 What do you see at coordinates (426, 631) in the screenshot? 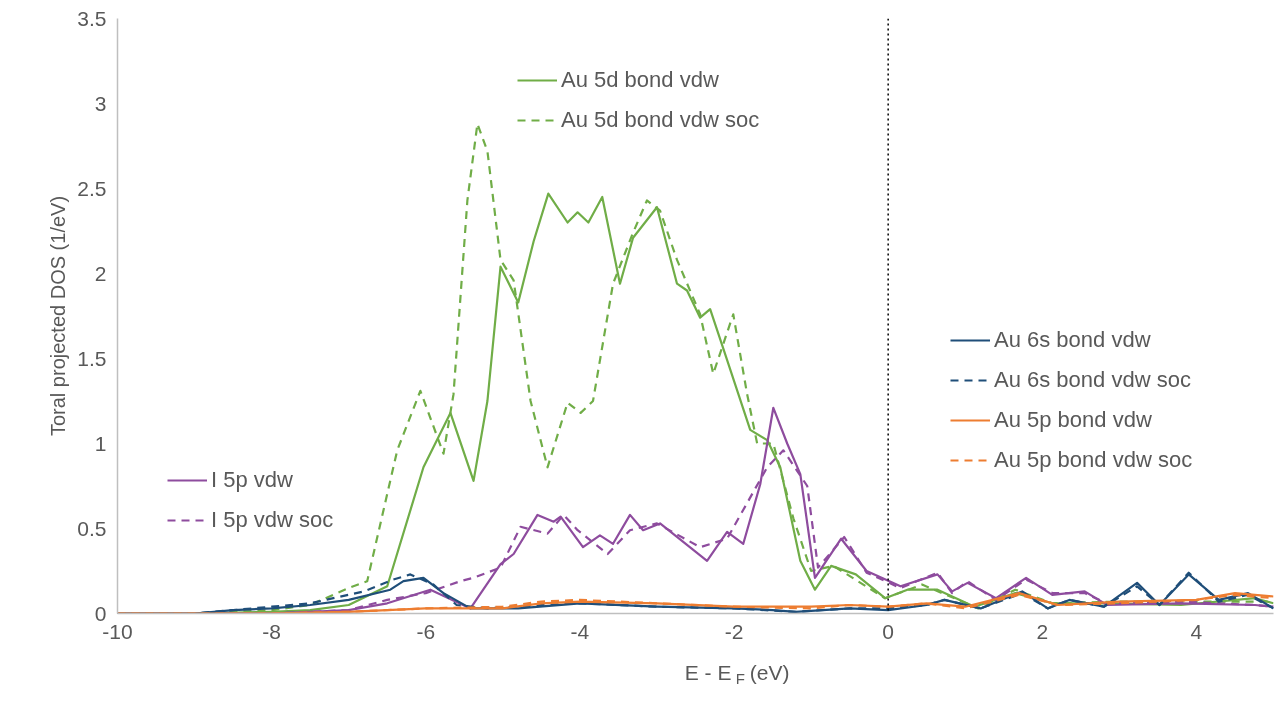
I see `x-tick-label: -6` at bounding box center [426, 631].